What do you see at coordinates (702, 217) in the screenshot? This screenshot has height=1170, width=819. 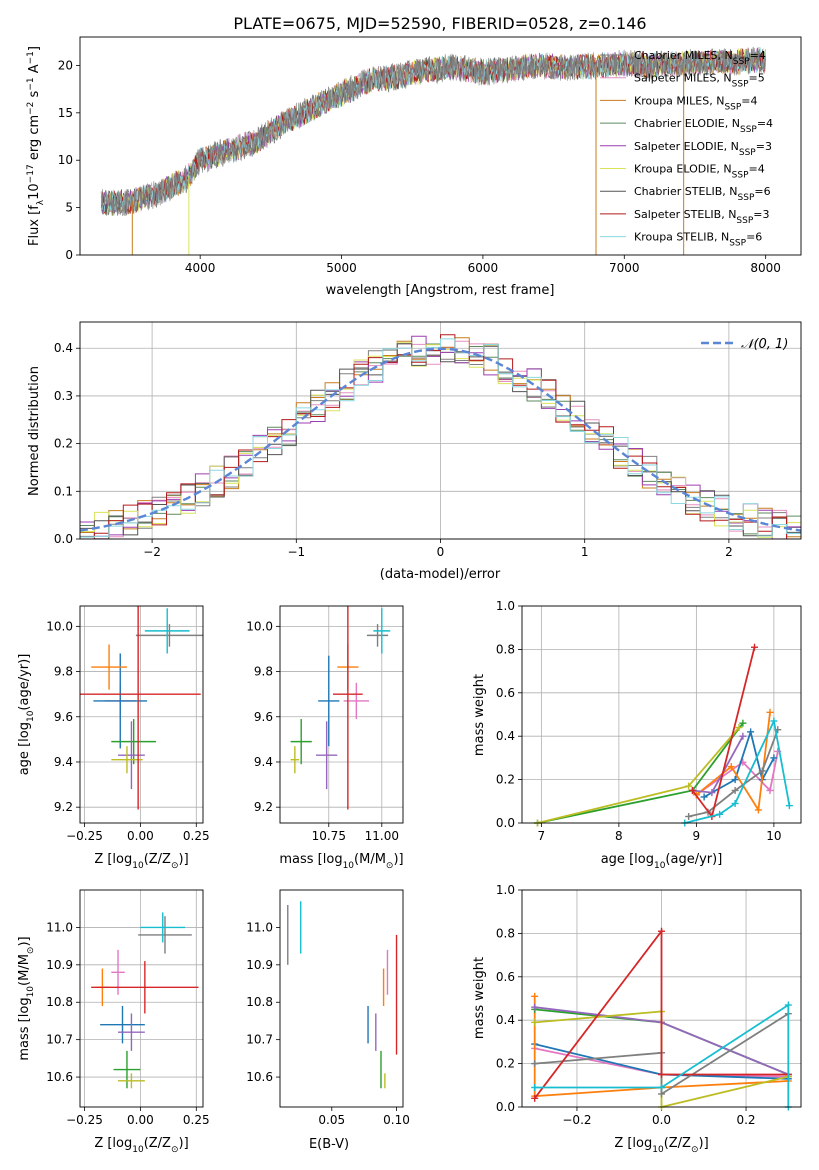 I see `legend-entry: Salpeter STELIB, NSSP=3` at bounding box center [702, 217].